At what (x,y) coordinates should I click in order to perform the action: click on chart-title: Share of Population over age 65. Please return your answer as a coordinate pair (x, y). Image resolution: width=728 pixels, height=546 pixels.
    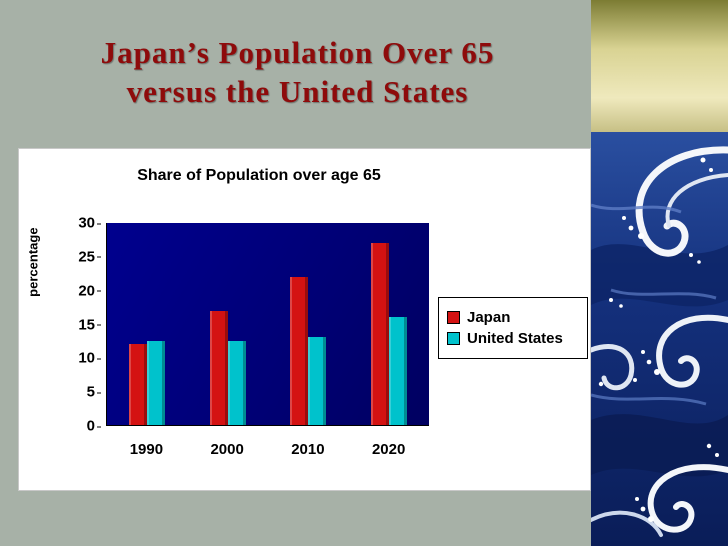
    Looking at the image, I should click on (259, 175).